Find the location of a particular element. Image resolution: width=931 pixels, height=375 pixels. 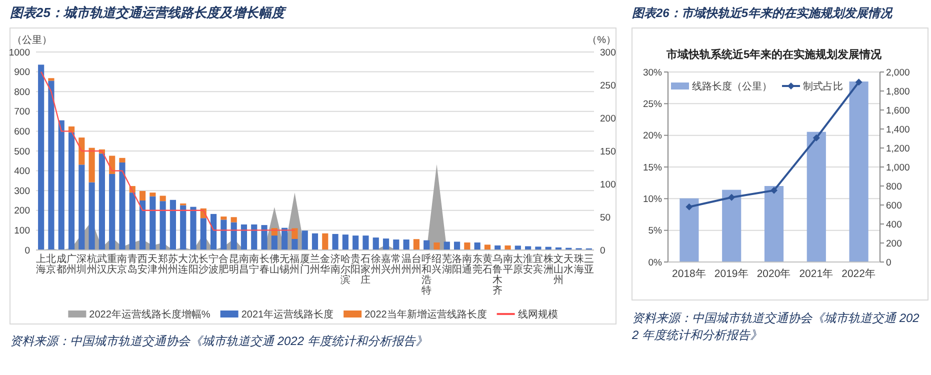

x-tick-label: 沈阳 is located at coordinates (193, 264).